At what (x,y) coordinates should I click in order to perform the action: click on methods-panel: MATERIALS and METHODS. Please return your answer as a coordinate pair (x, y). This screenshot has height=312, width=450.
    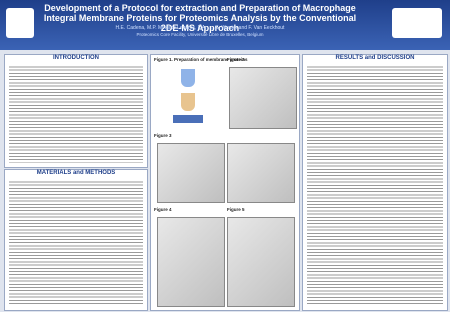
    Looking at the image, I should click on (76, 240).